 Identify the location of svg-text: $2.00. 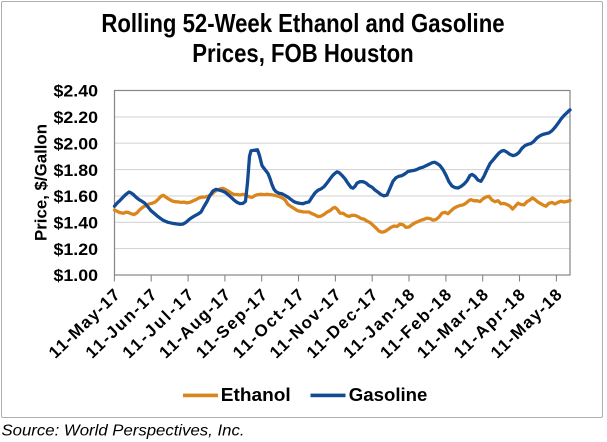
(76, 143).